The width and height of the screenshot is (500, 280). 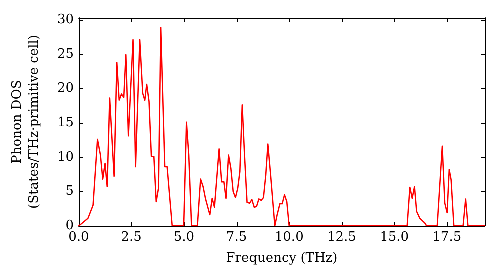 What do you see at coordinates (341, 237) in the screenshot?
I see `x-tick-label: 12.5` at bounding box center [341, 237].